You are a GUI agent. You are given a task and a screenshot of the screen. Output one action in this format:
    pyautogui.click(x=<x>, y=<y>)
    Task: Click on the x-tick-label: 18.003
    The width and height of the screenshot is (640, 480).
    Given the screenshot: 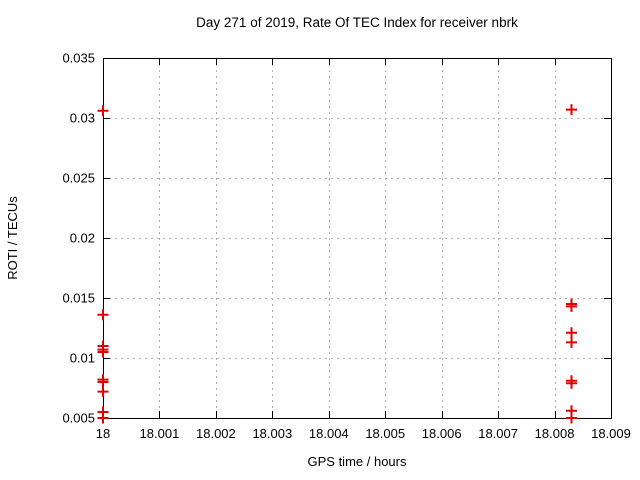 What is the action you would take?
    pyautogui.click(x=272, y=433)
    